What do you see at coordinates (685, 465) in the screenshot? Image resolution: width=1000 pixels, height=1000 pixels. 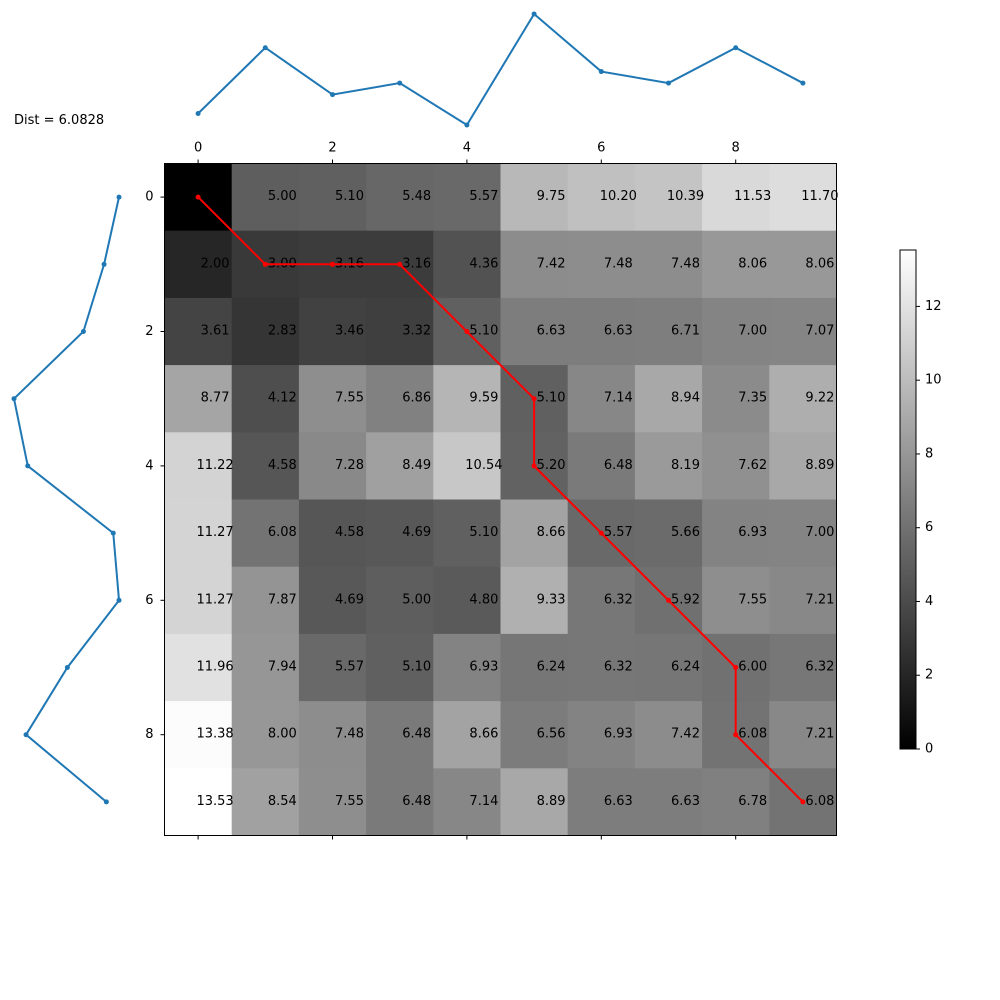 I see `cell-value-label: 8.19` at bounding box center [685, 465].